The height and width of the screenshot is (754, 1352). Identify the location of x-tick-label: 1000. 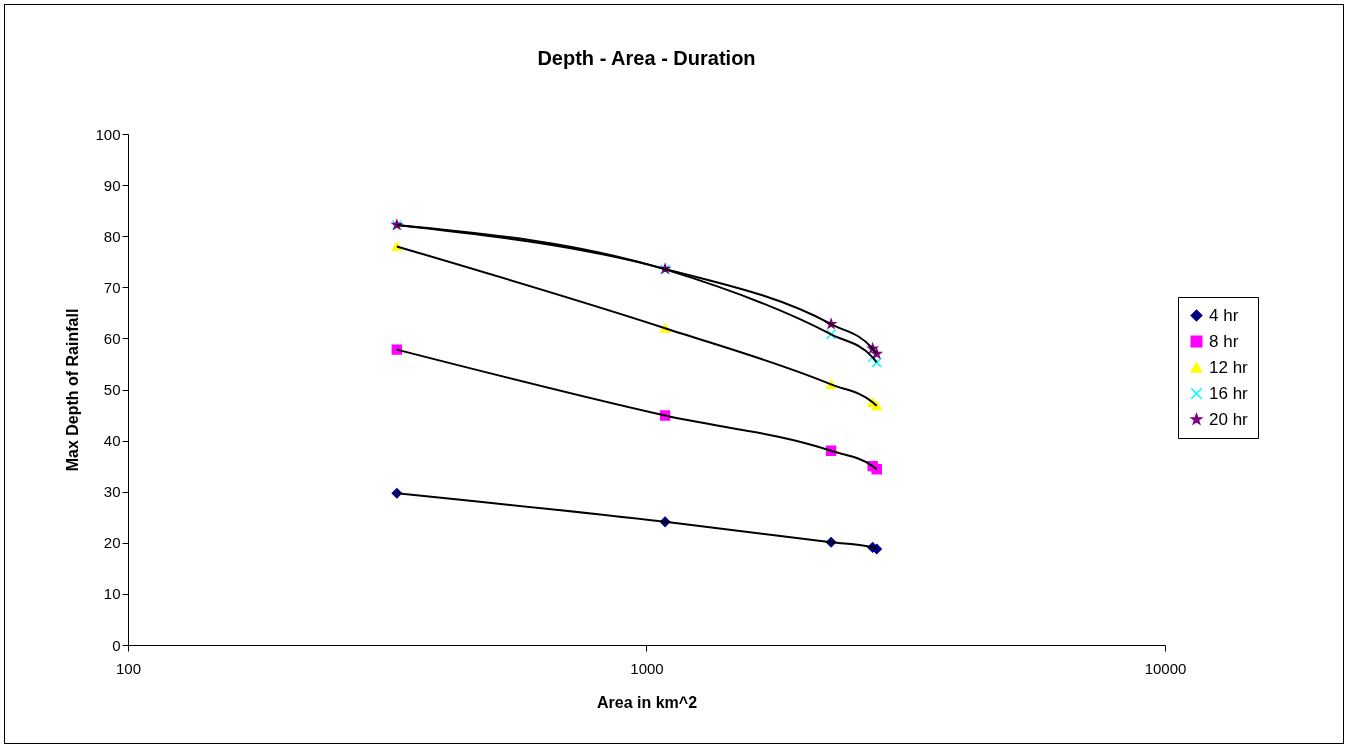
(647, 668).